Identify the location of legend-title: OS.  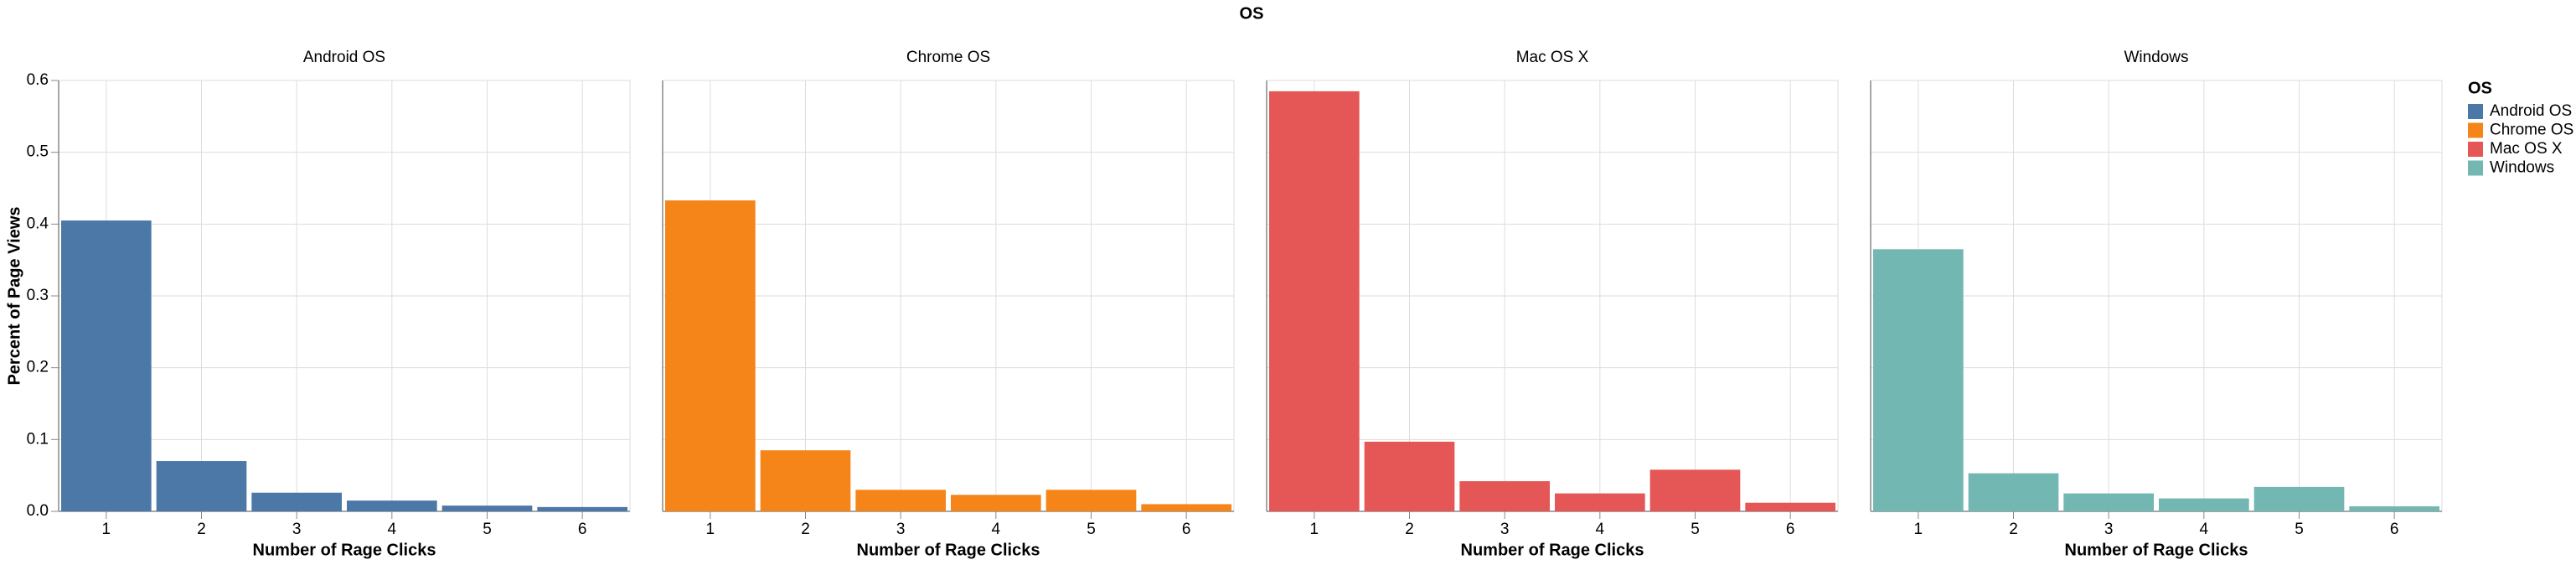
(2480, 88).